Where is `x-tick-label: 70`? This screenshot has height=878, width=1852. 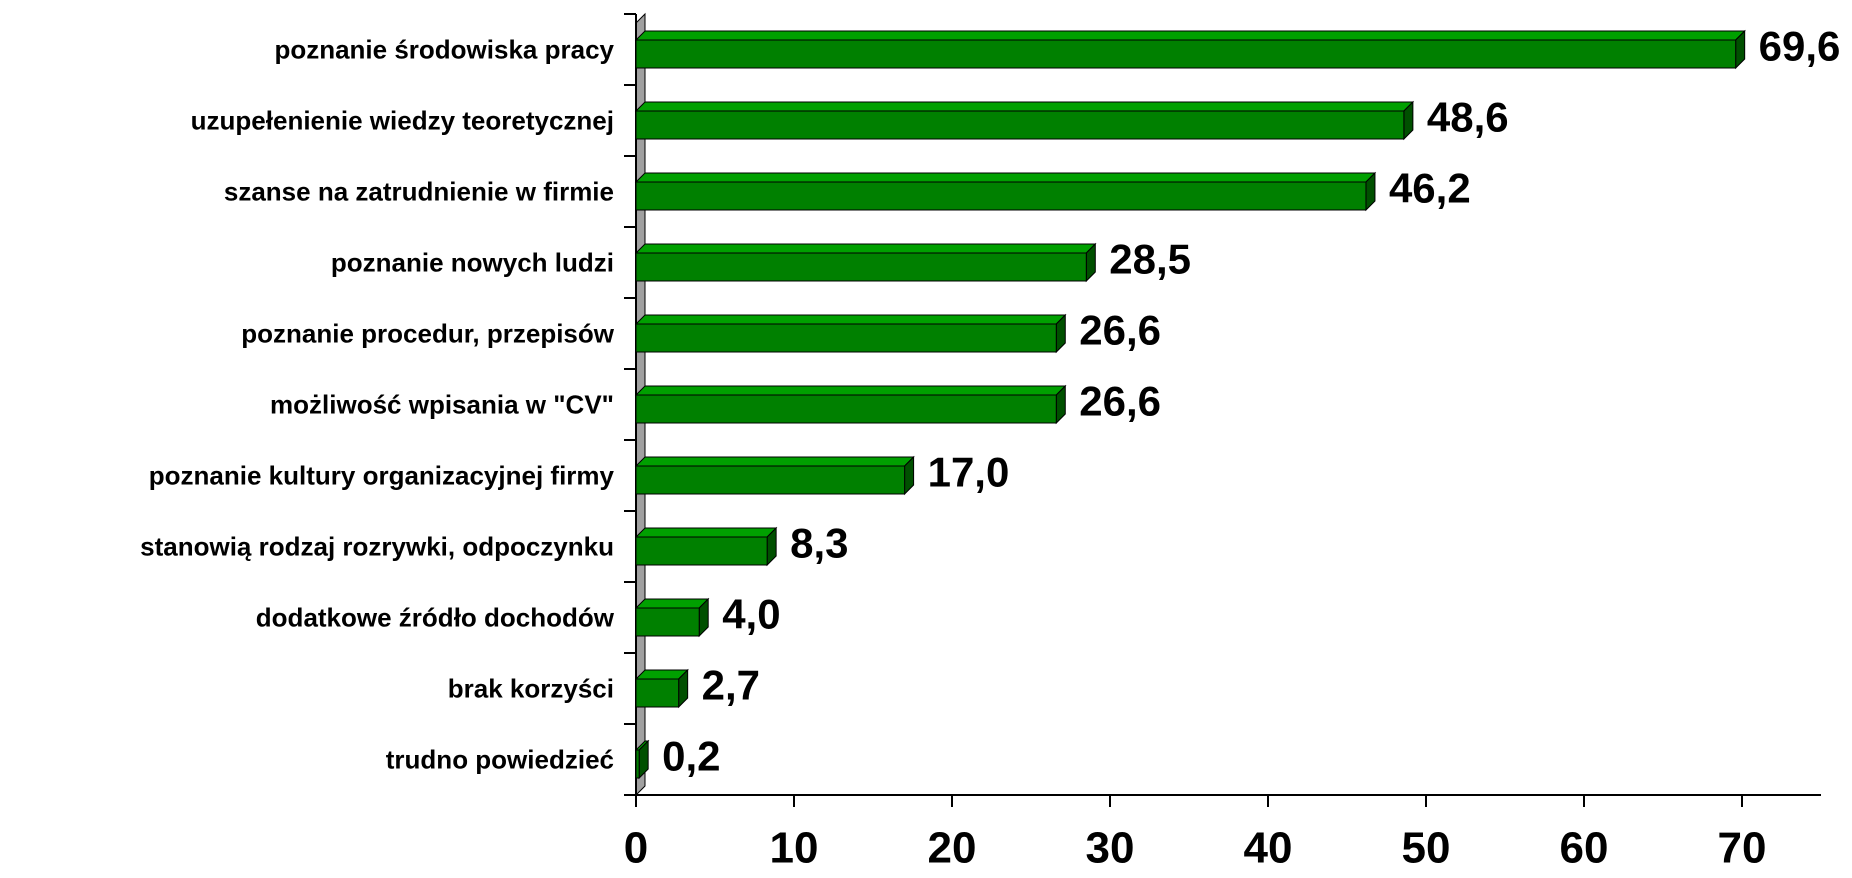
x-tick-label: 70 is located at coordinates (1742, 848).